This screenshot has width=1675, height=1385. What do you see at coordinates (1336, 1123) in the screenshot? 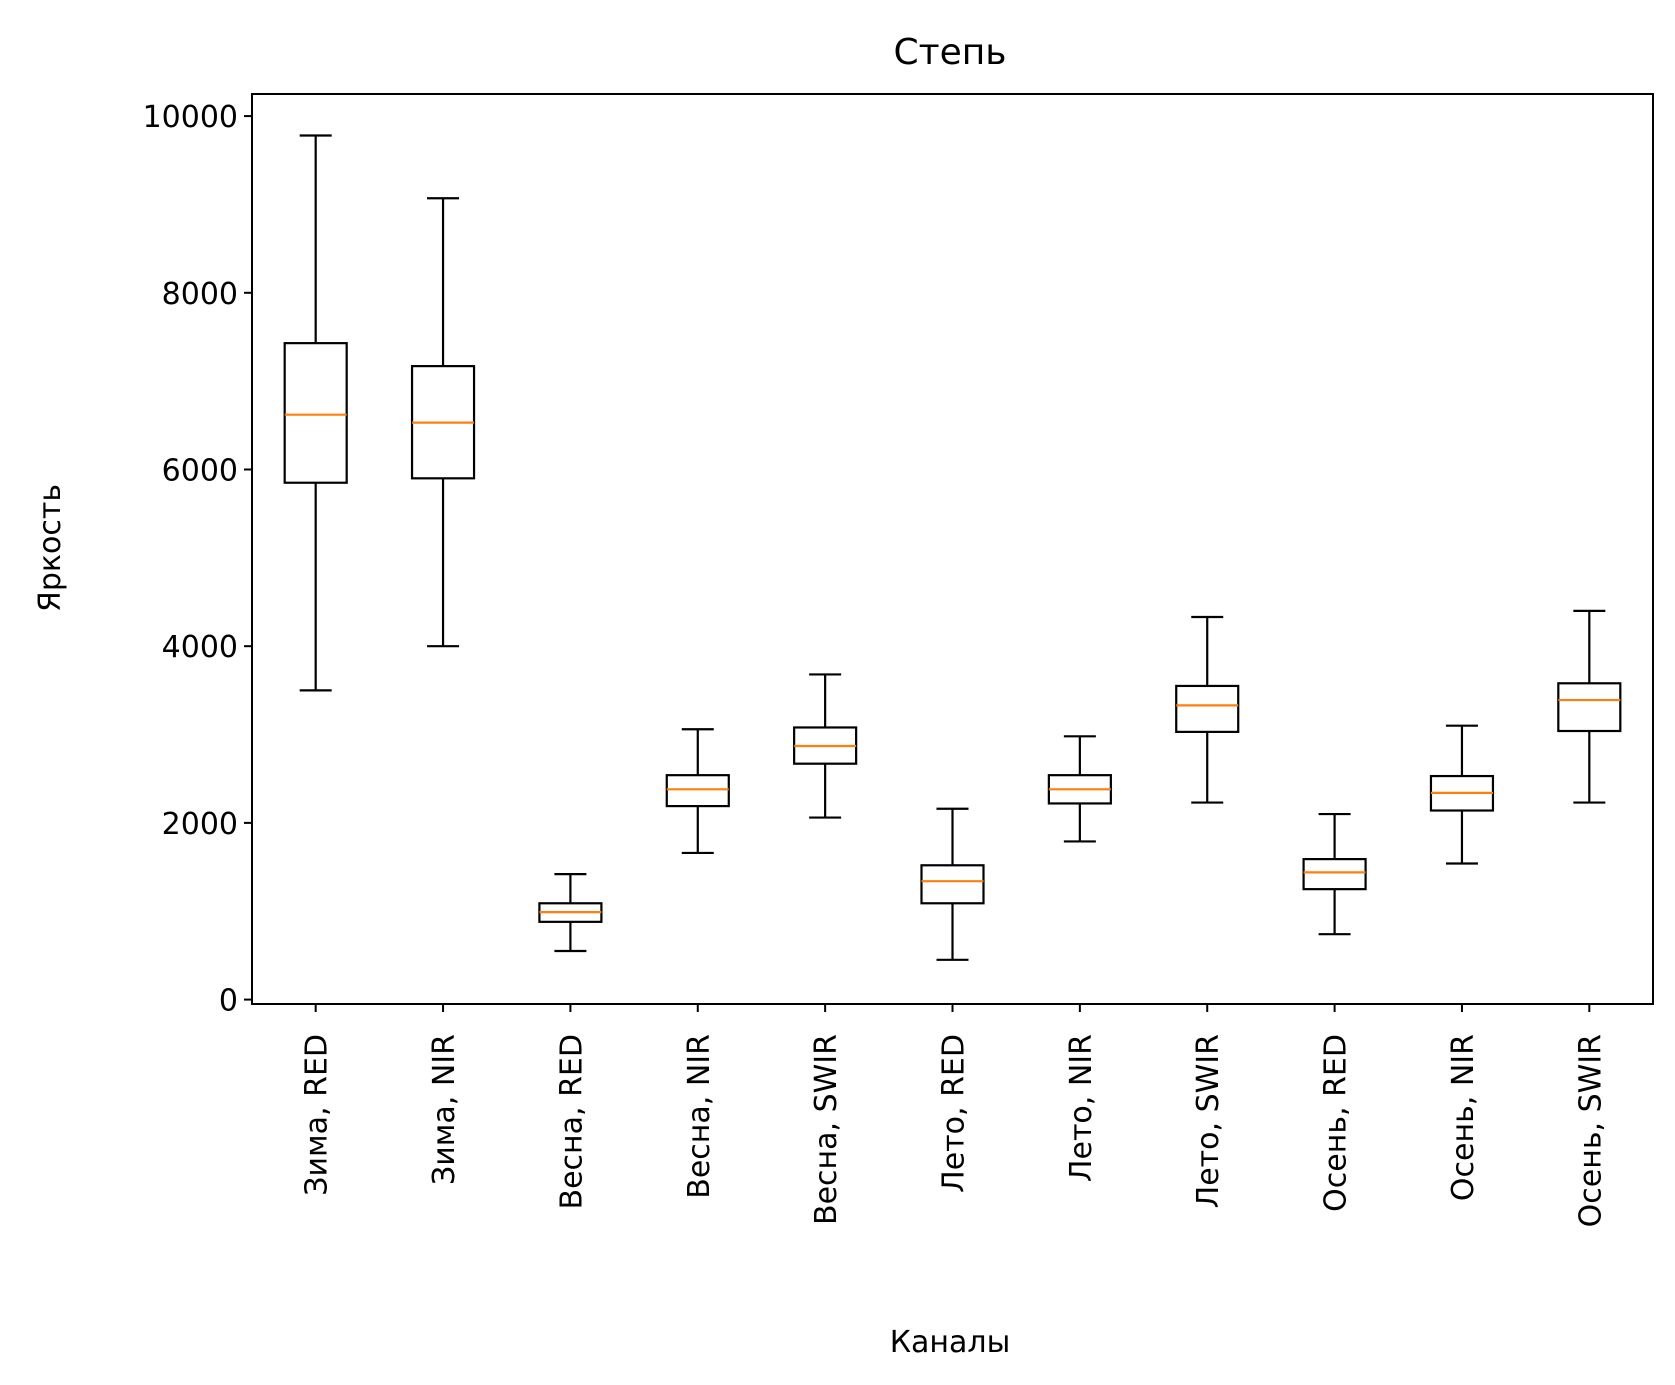
I see `x-tick-label: Осень, RED` at bounding box center [1336, 1123].